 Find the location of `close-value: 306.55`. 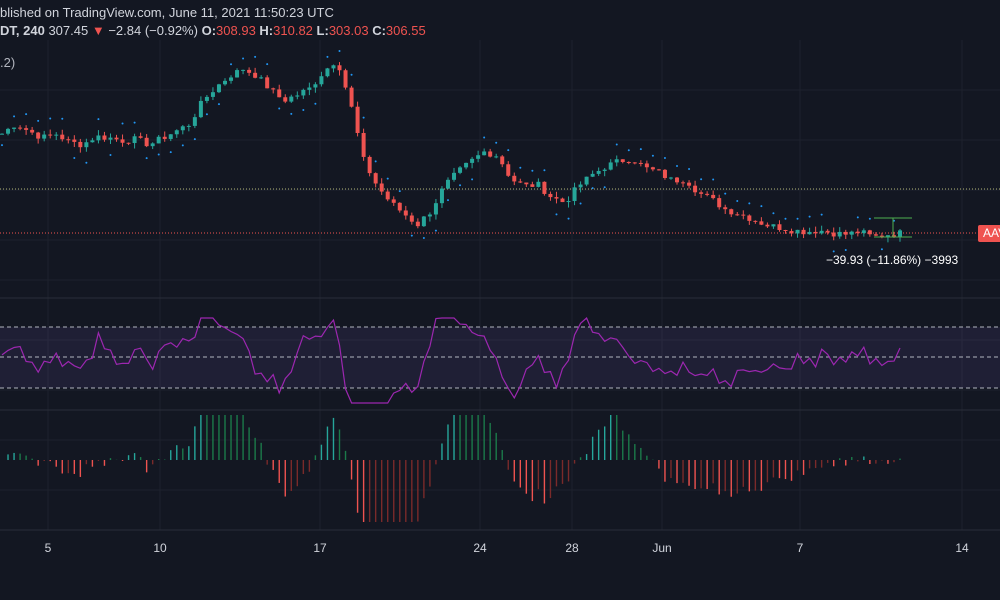

close-value: 306.55 is located at coordinates (405, 30).